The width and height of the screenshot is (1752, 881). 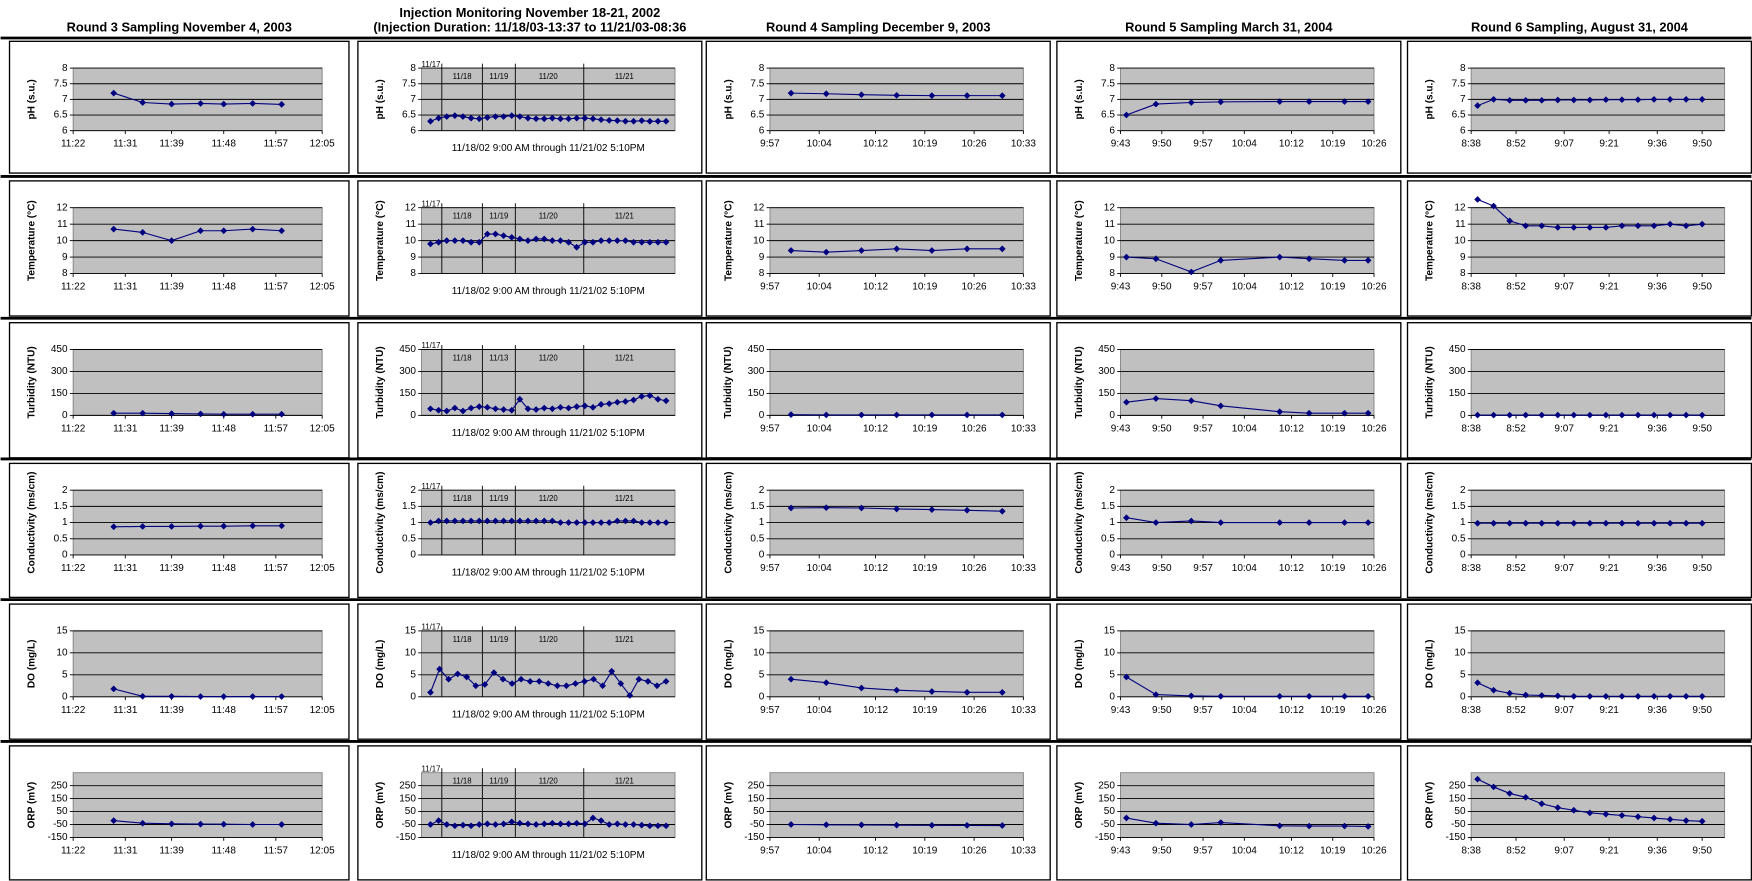 What do you see at coordinates (1247, 264) in the screenshot?
I see `data-line` at bounding box center [1247, 264].